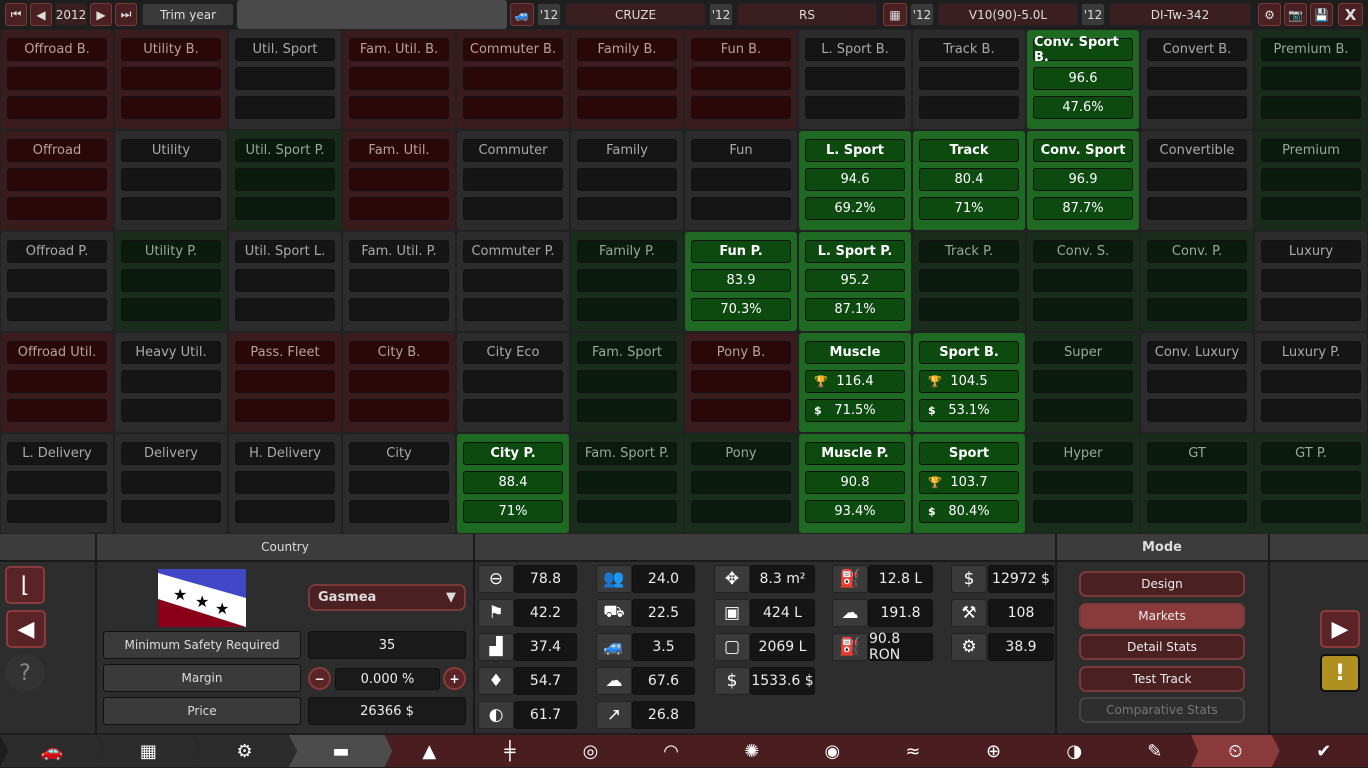  What do you see at coordinates (627, 281) in the screenshot?
I see `market-cell: Family P.` at bounding box center [627, 281].